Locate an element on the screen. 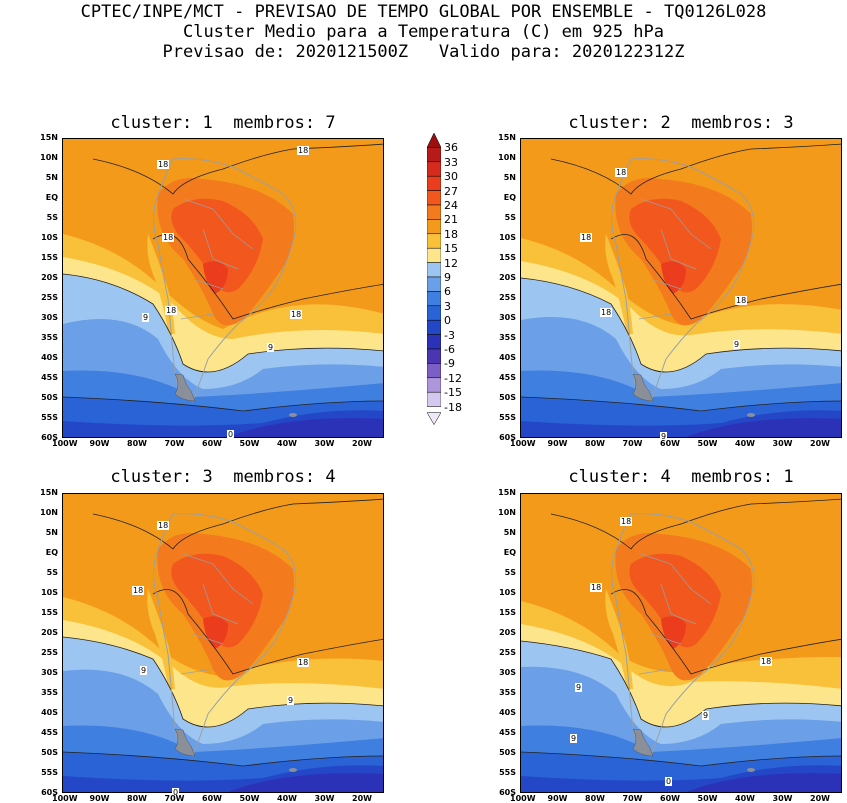 The image size is (847, 803). colorbar-tick-label: -12 is located at coordinates (453, 378).